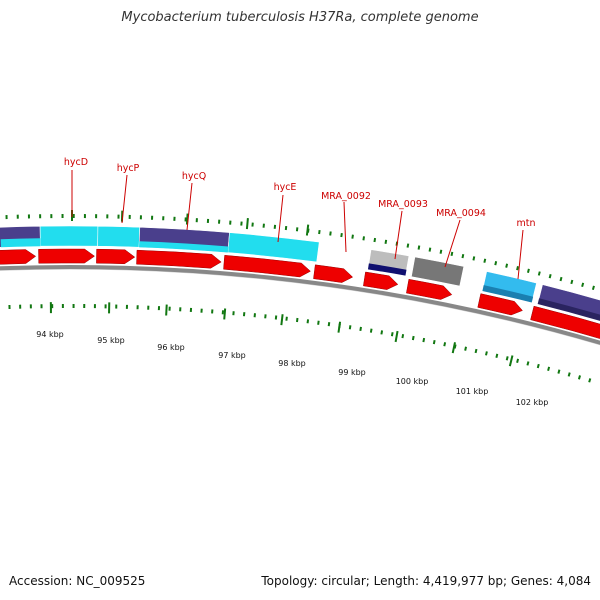 This screenshot has width=600, height=600. I want to click on accession-label: Accession: NC_009525, so click(77, 581).